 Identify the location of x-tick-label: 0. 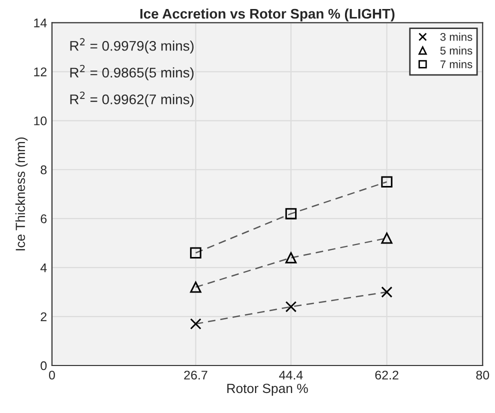
(51, 375).